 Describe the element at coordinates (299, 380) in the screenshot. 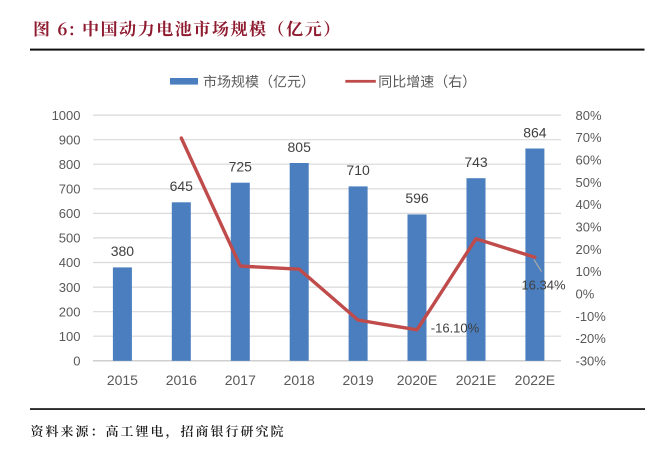

I see `svg-text: 2018` at that location.